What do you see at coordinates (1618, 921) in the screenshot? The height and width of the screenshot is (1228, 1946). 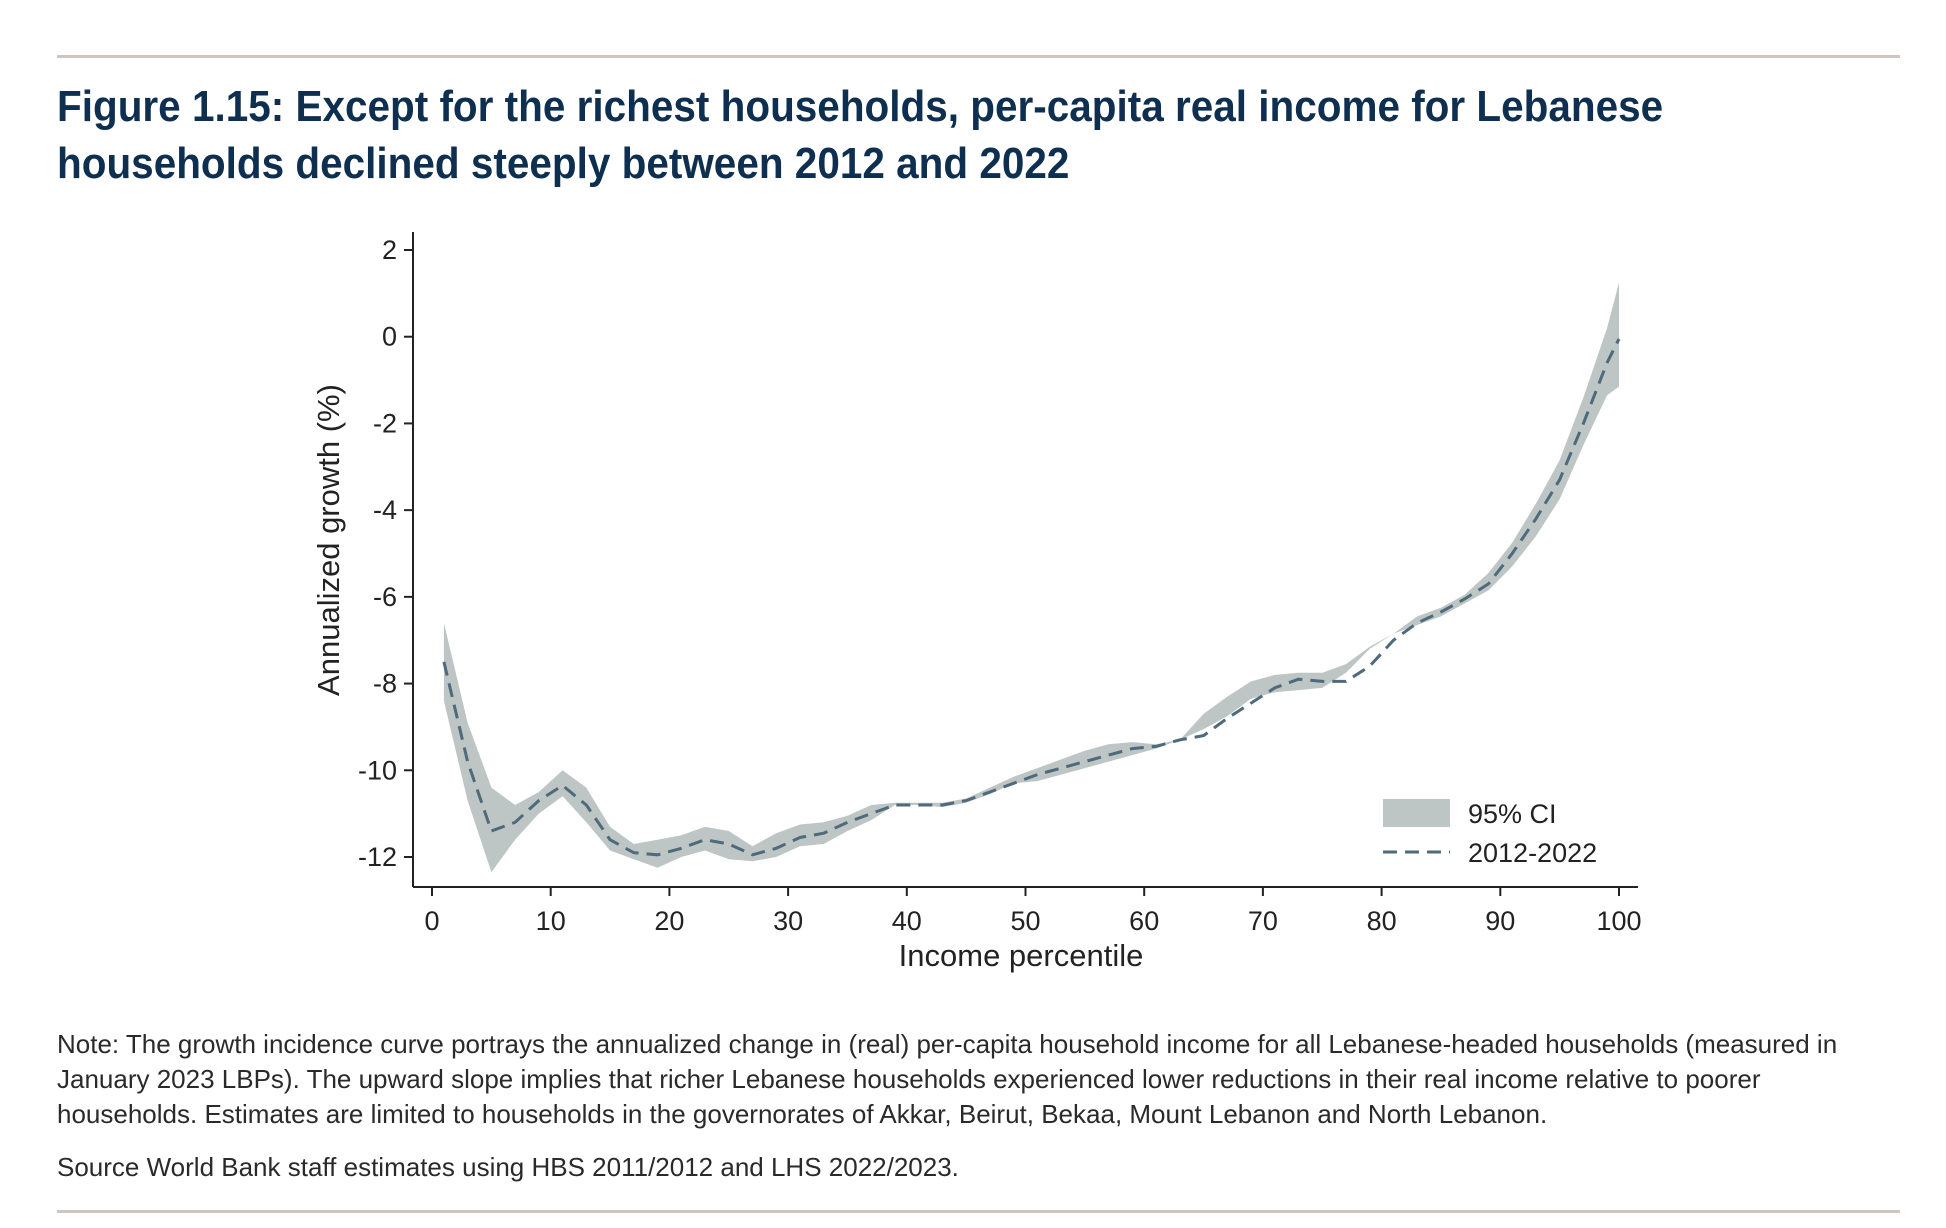 I see `x-tick-label-100: 100` at bounding box center [1618, 921].